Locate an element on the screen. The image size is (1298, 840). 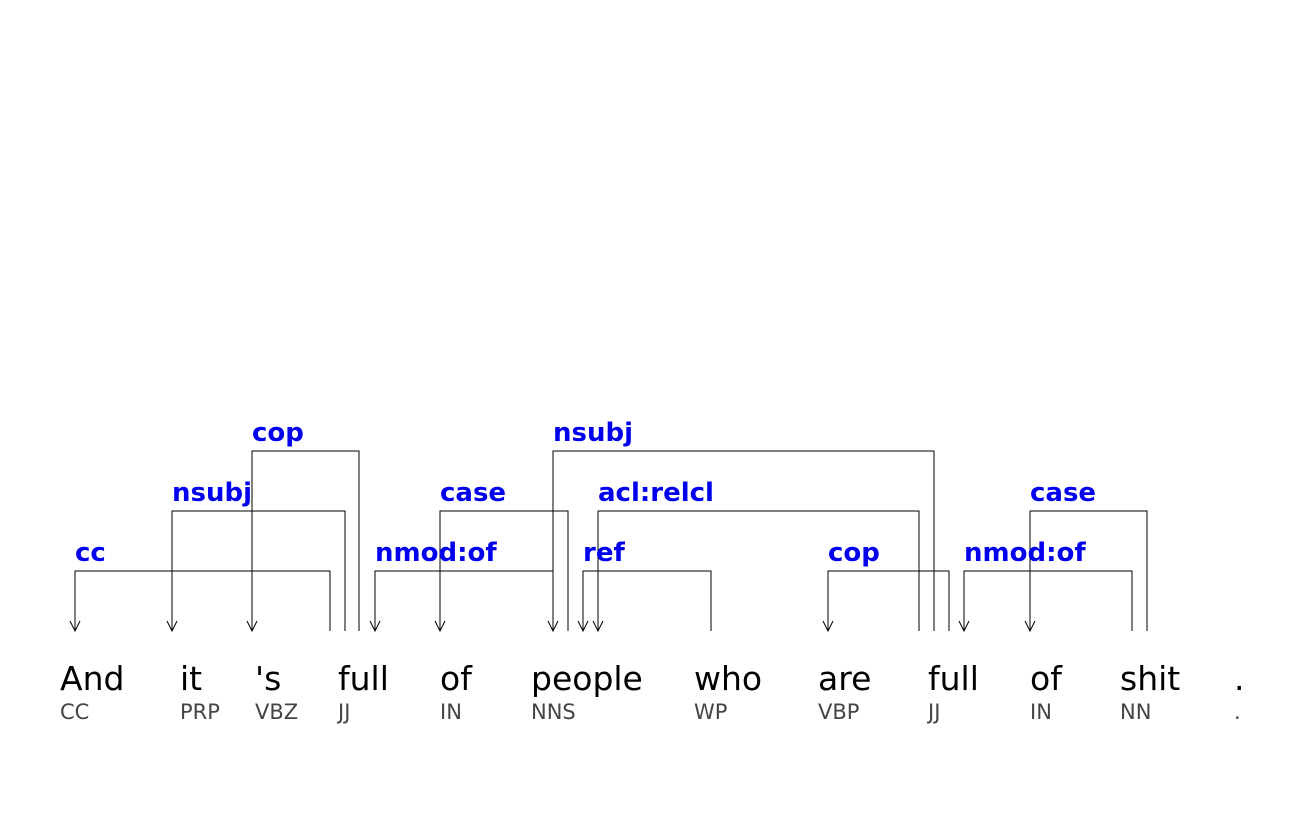
token-tag: . is located at coordinates (1237, 712).